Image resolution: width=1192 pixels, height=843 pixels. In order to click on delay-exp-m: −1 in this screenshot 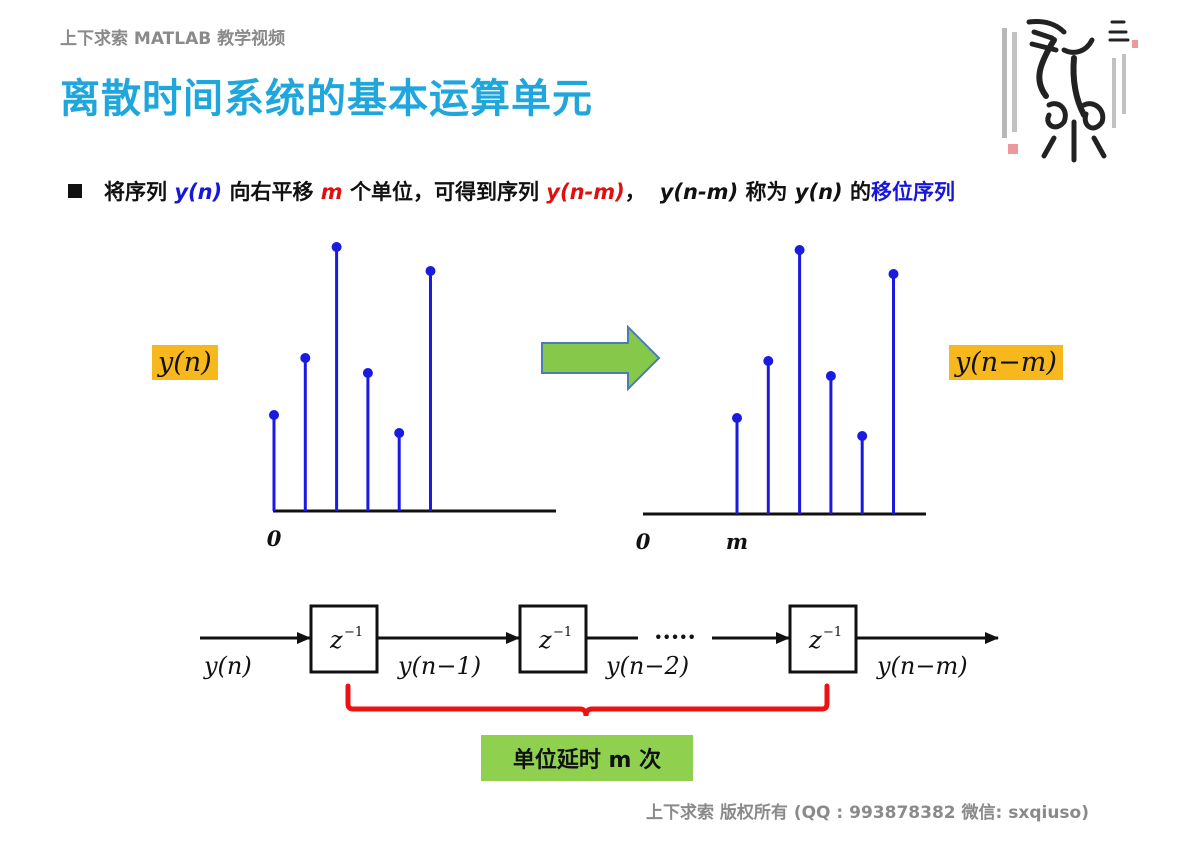, I will do `click(832, 632)`.